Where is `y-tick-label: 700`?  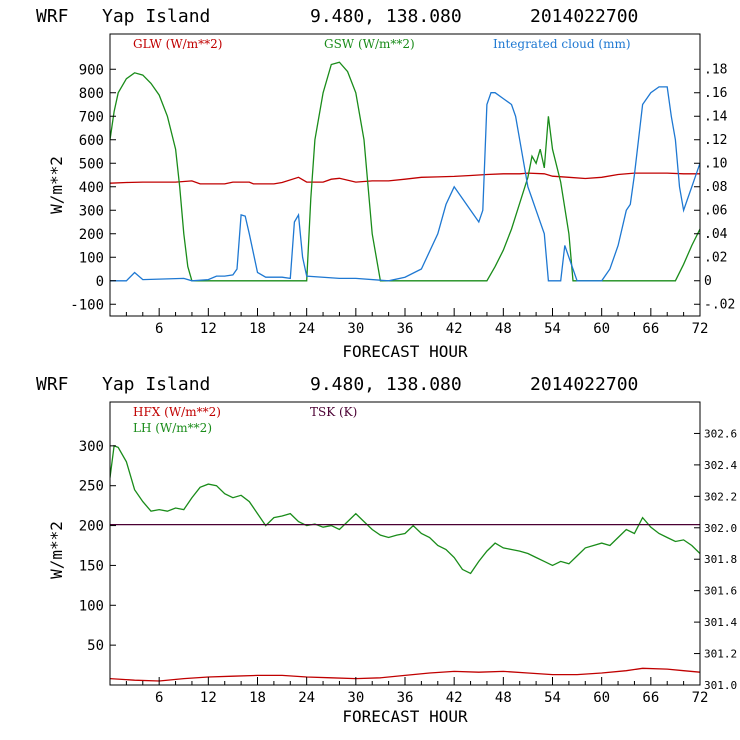
y-tick-label: 700 is located at coordinates (91, 117).